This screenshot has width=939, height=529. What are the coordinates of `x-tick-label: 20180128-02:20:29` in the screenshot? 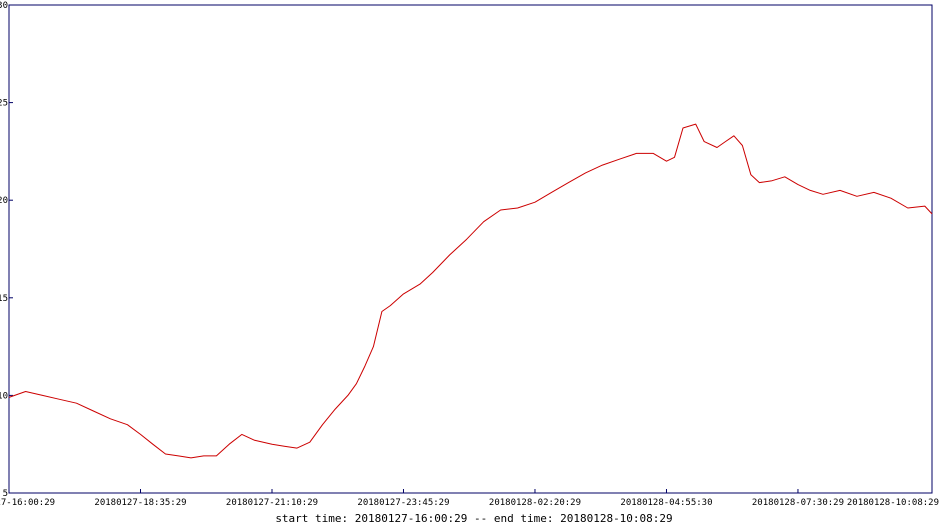 It's located at (535, 503).